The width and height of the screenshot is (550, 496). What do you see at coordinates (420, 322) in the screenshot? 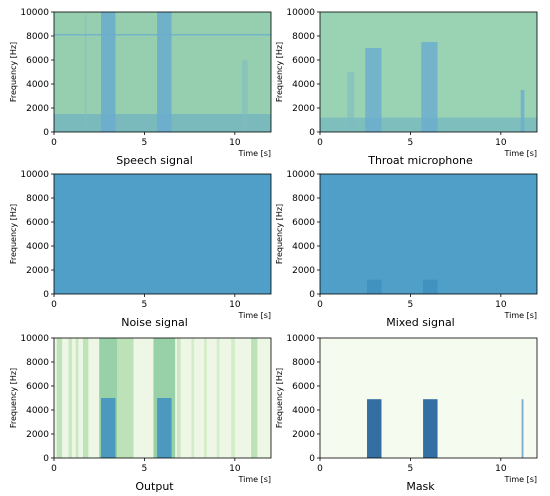
I see `panel-title: Mixed signal` at bounding box center [420, 322].